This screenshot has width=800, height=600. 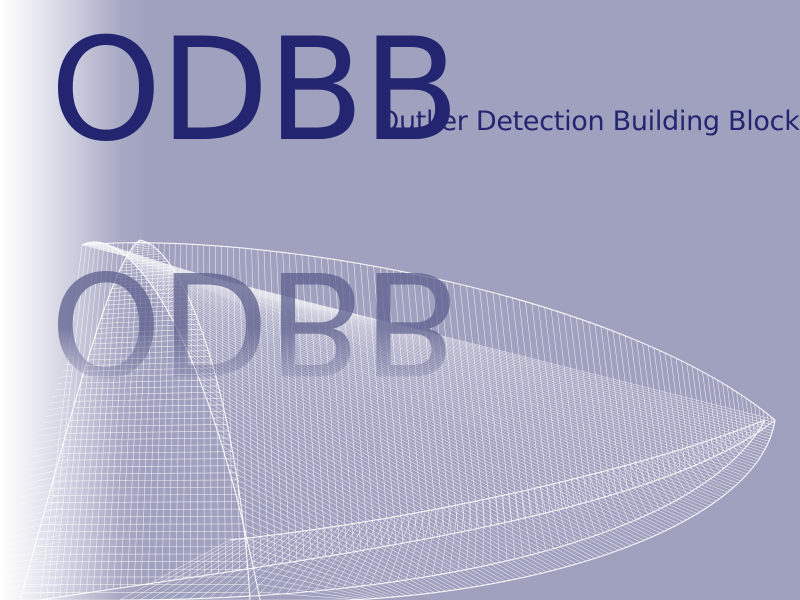 I want to click on page-title: ODBB, so click(x=255, y=90).